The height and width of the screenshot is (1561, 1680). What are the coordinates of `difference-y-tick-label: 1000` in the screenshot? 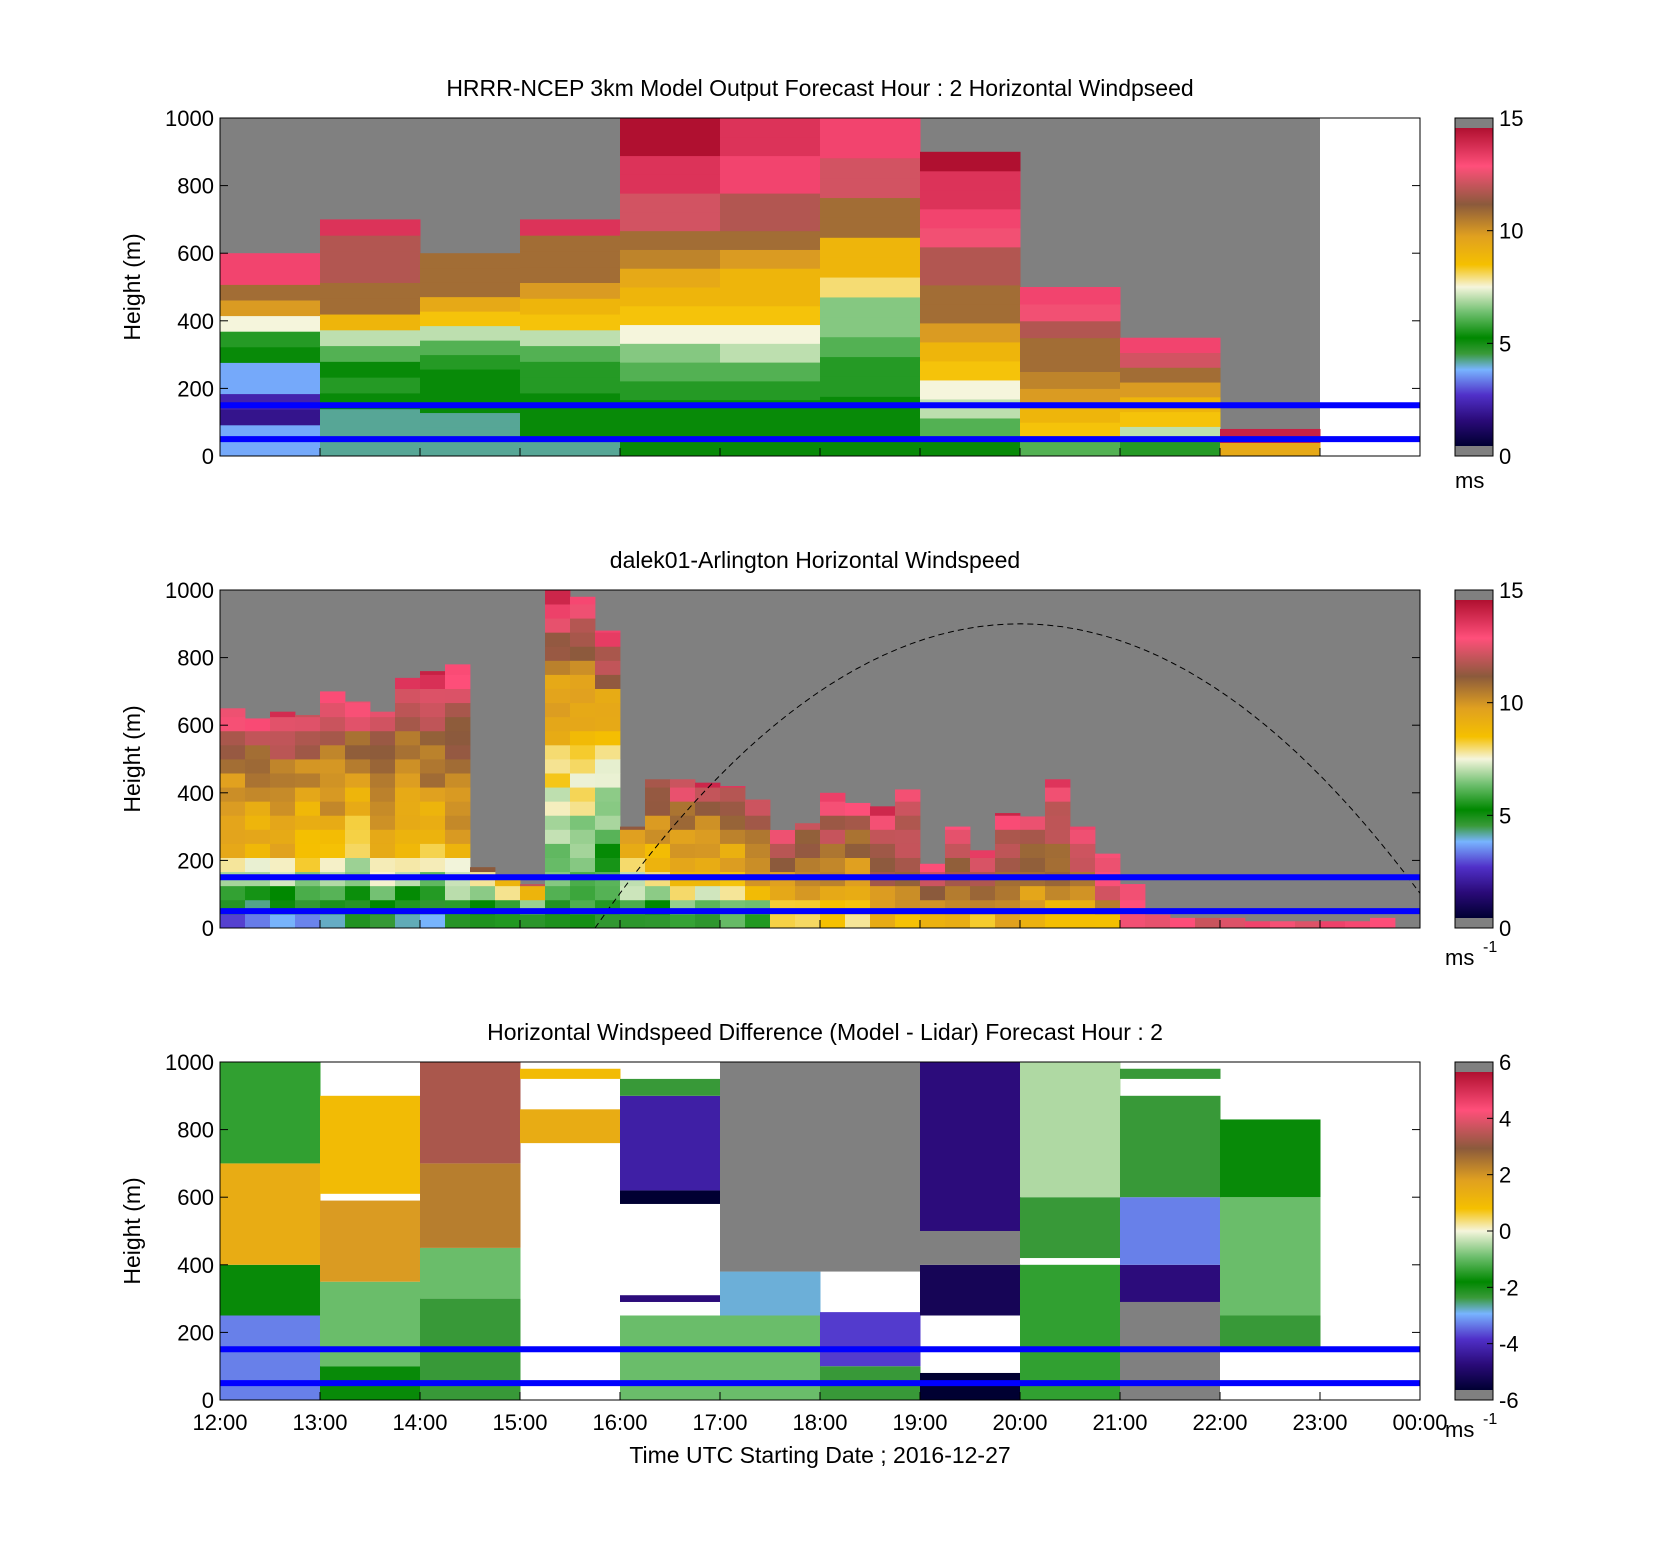 It's located at (189, 1062).